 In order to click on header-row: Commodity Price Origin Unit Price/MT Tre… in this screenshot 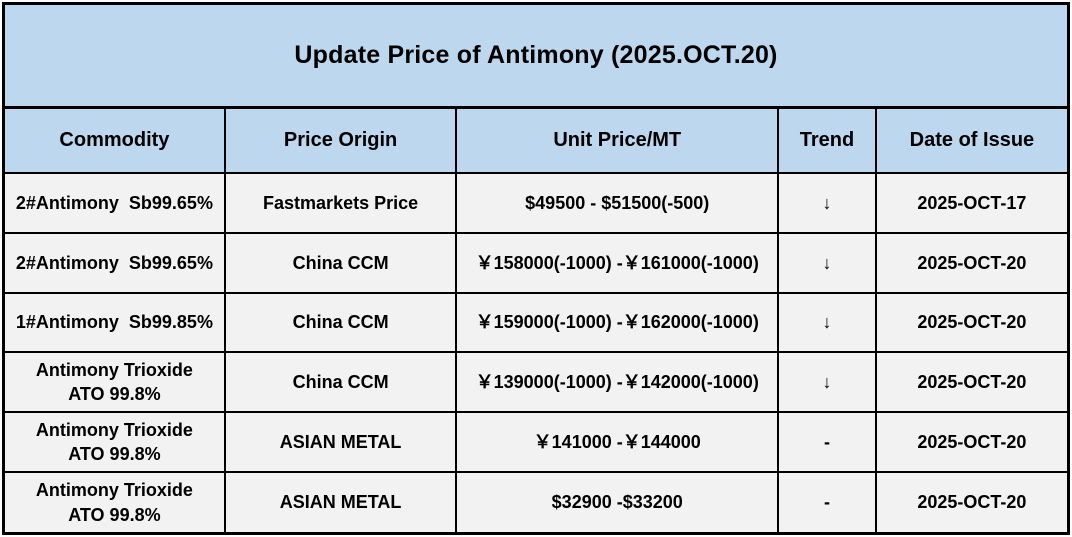, I will do `click(536, 141)`.